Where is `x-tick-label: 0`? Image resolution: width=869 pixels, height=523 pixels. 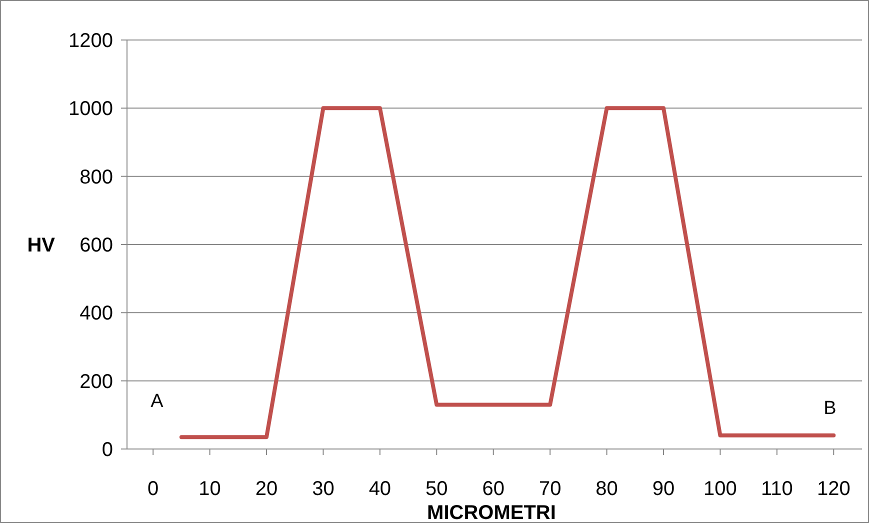 x-tick-label: 0 is located at coordinates (153, 489).